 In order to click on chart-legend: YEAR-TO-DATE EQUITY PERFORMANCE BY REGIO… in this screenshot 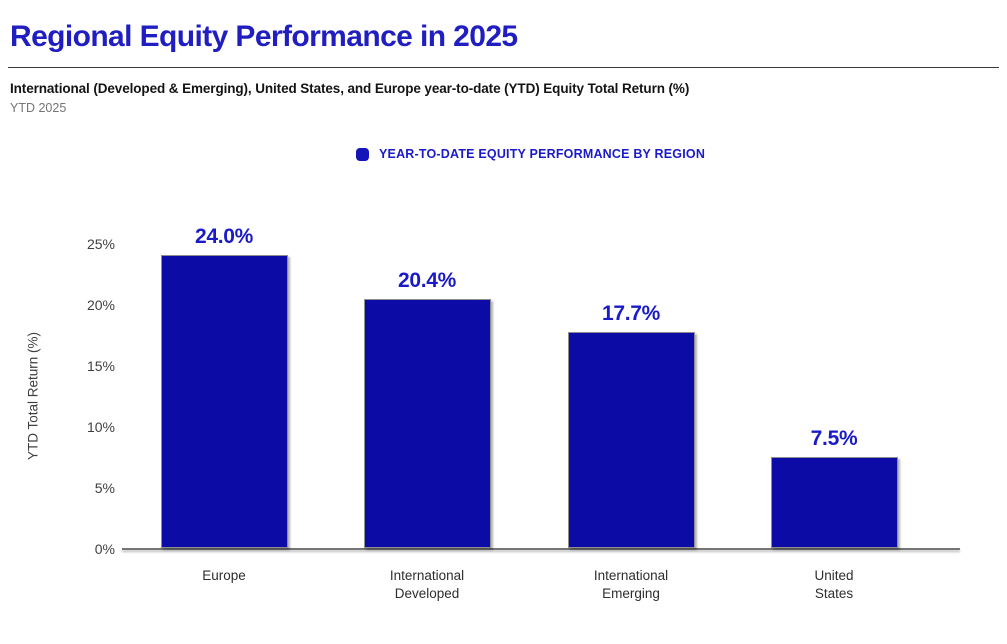, I will do `click(530, 154)`.